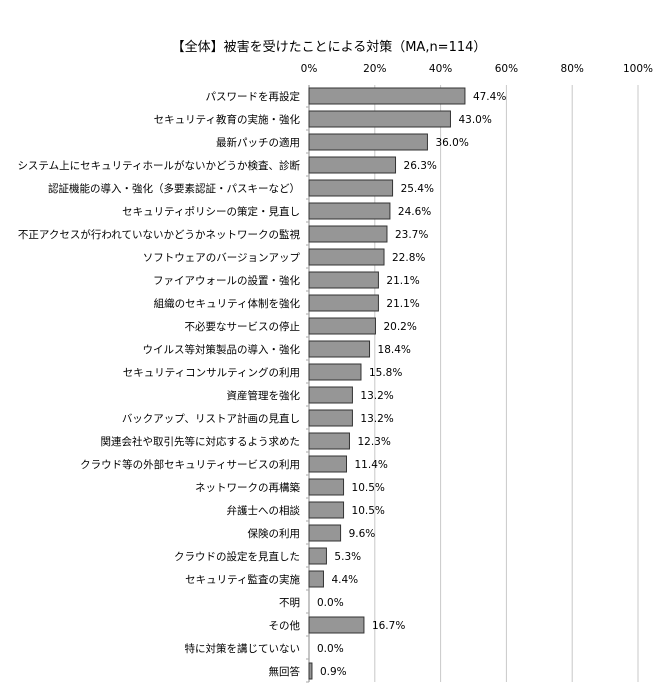 This screenshot has height=700, width=658. What do you see at coordinates (243, 648) in the screenshot?
I see `category-label: 特に対策を講じていない` at bounding box center [243, 648].